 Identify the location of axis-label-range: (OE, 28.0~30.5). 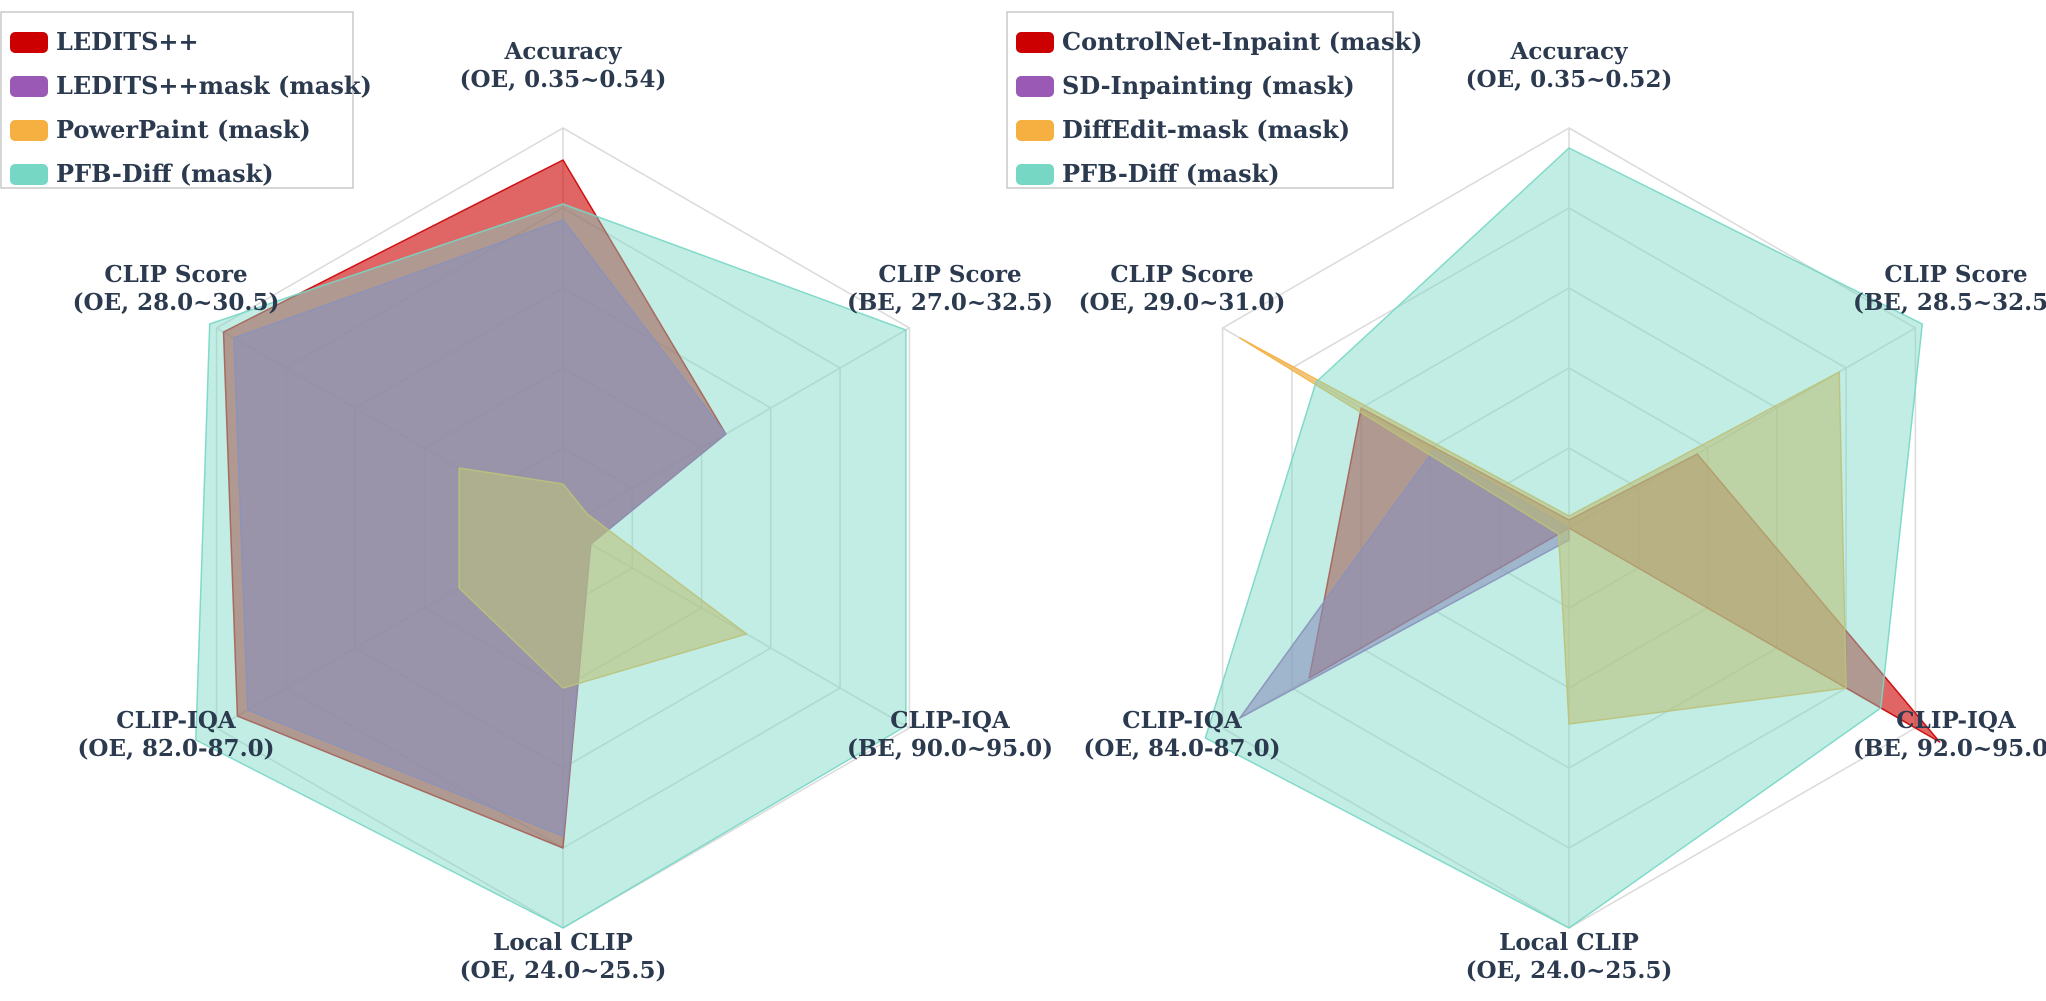
(176, 302).